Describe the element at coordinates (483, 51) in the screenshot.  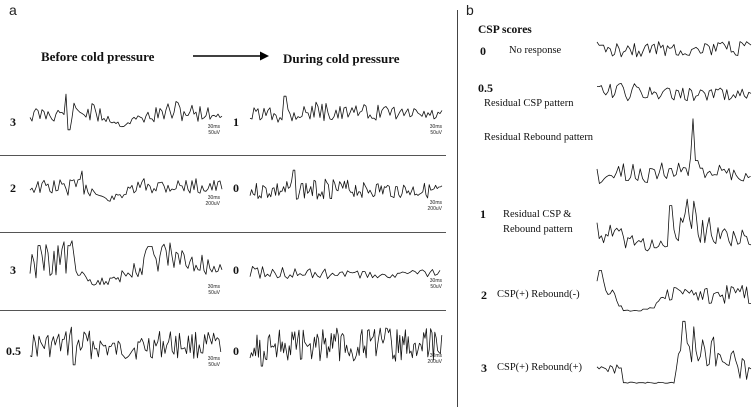
I see `b-score: 0` at that location.